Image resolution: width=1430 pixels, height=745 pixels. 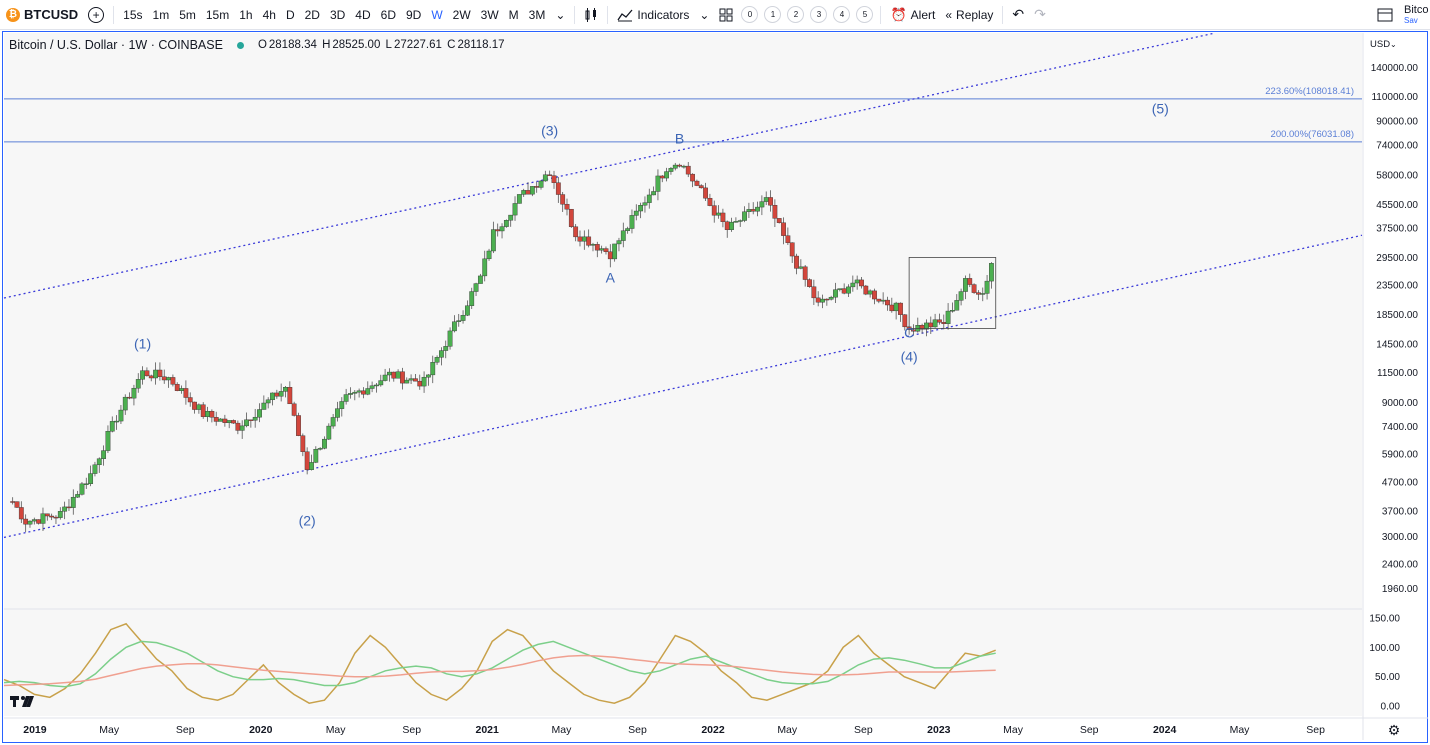 I want to click on undo-button: ↶, so click(x=1018, y=15).